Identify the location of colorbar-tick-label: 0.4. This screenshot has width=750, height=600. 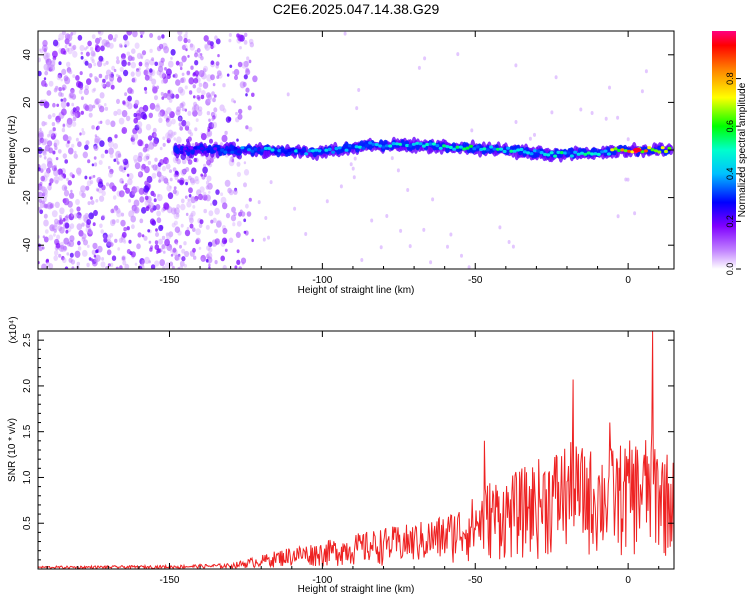
(730, 174).